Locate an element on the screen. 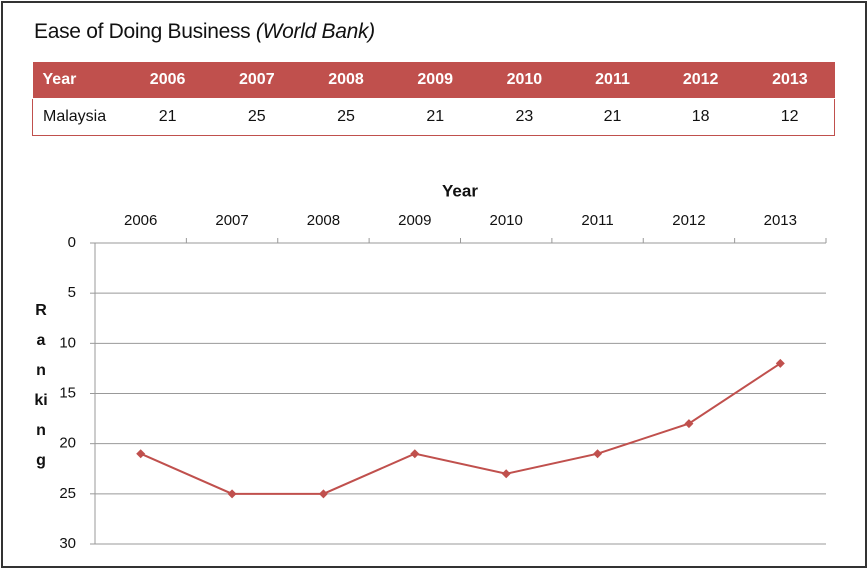  table-cell: Year is located at coordinates (77, 80).